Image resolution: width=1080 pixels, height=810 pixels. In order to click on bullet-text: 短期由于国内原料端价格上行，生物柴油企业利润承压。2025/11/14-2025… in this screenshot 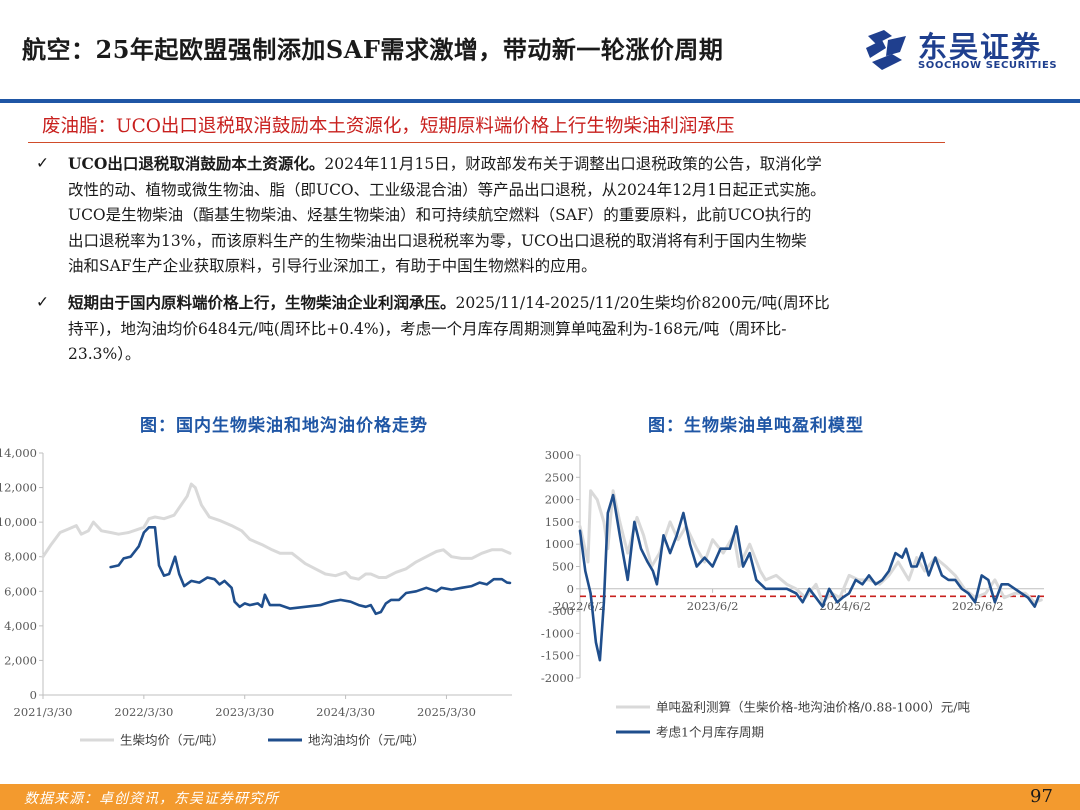, I will do `click(563, 329)`.